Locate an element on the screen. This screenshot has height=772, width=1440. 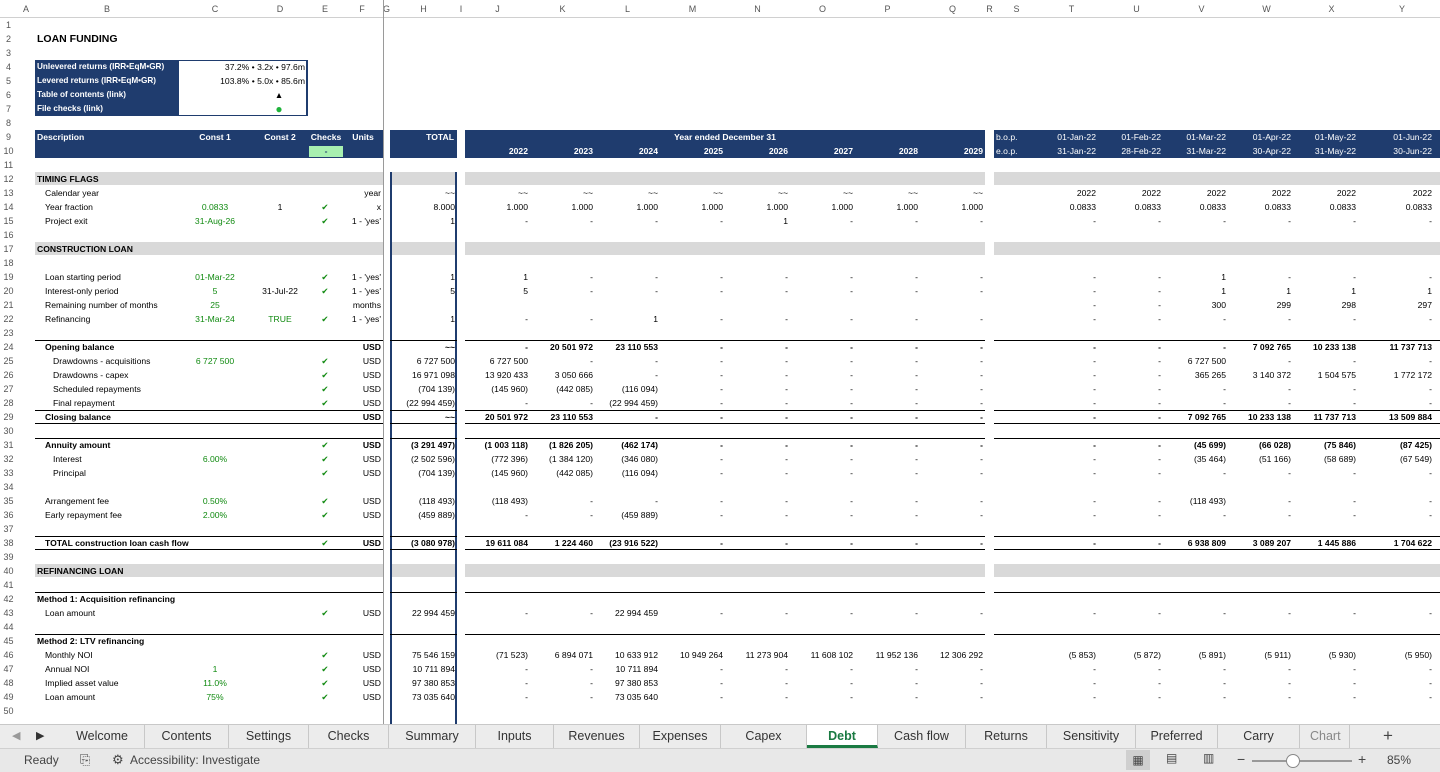
year-cell: ~~ is located at coordinates (847, 193).